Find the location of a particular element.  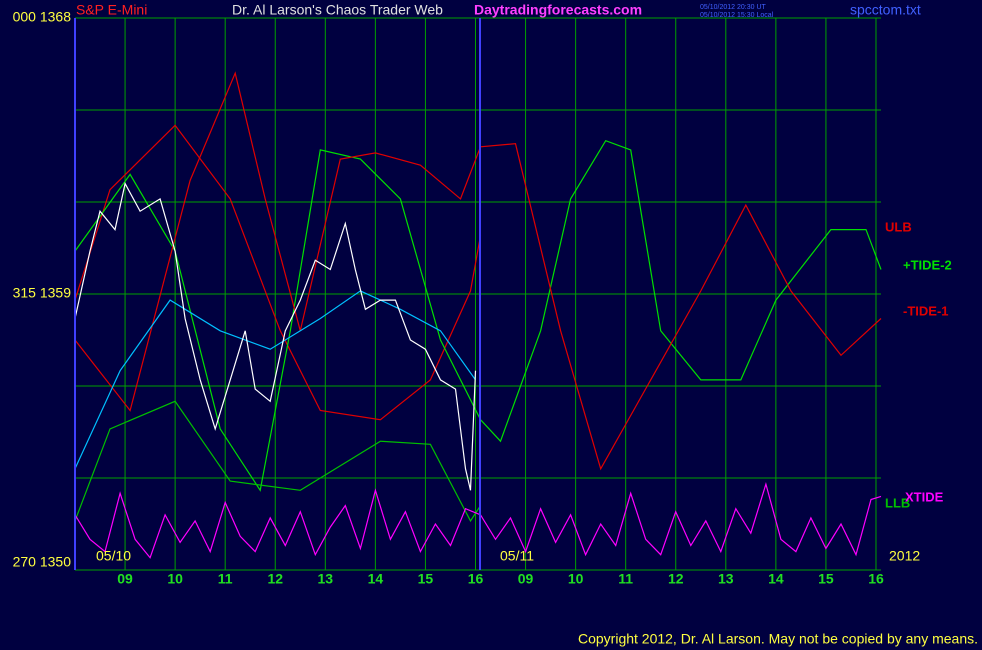

legend-label: XTIDE is located at coordinates (924, 496).